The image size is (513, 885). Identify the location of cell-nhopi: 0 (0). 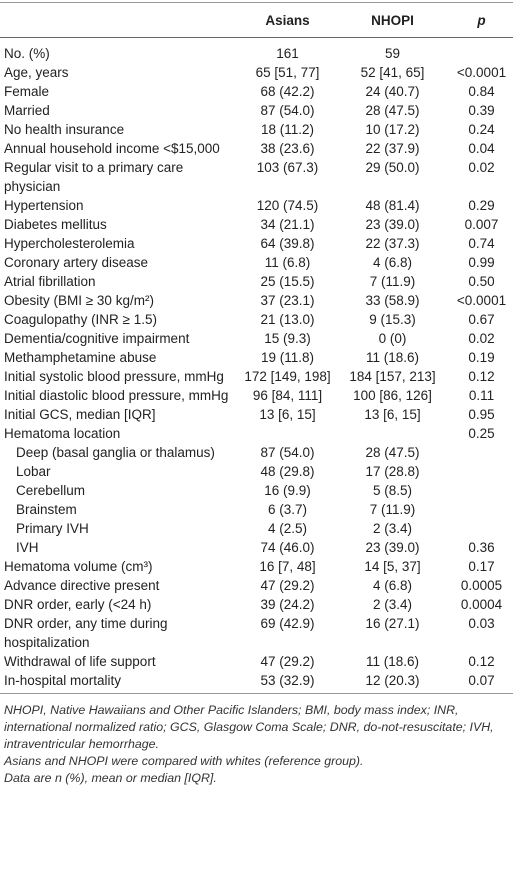
(392, 338).